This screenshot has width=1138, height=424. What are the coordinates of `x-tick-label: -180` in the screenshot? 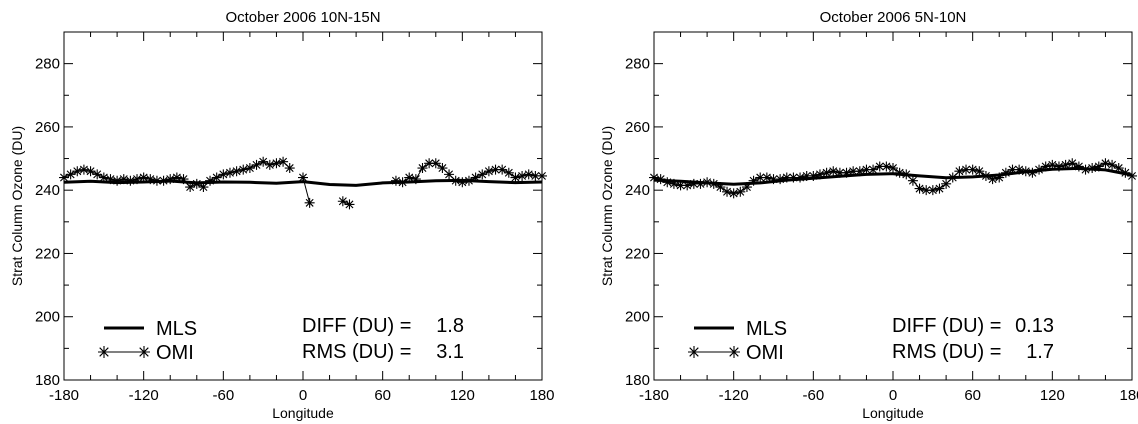 It's located at (654, 395).